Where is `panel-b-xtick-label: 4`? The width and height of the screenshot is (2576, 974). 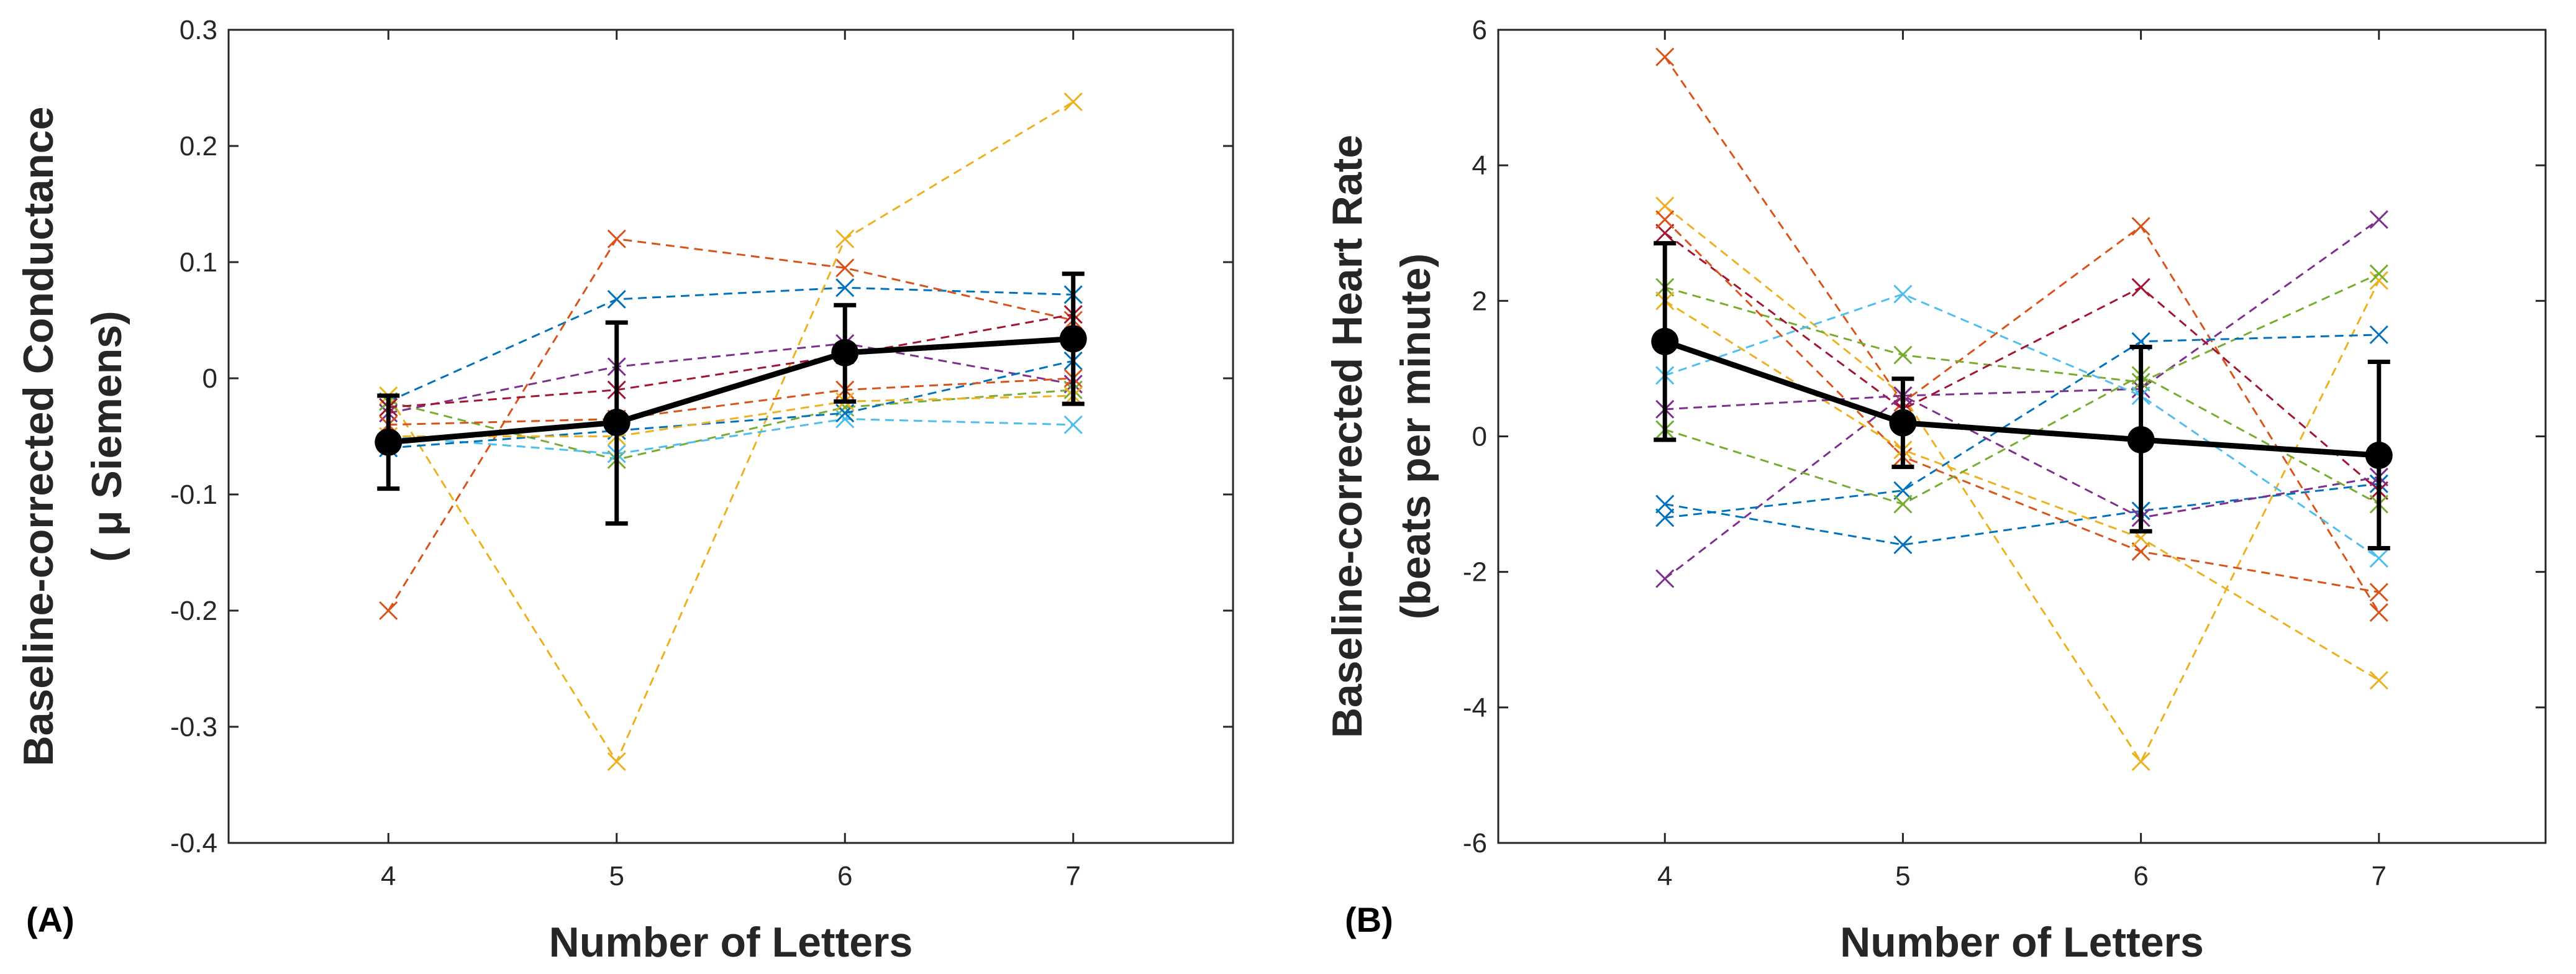 panel-b-xtick-label: 4 is located at coordinates (1664, 876).